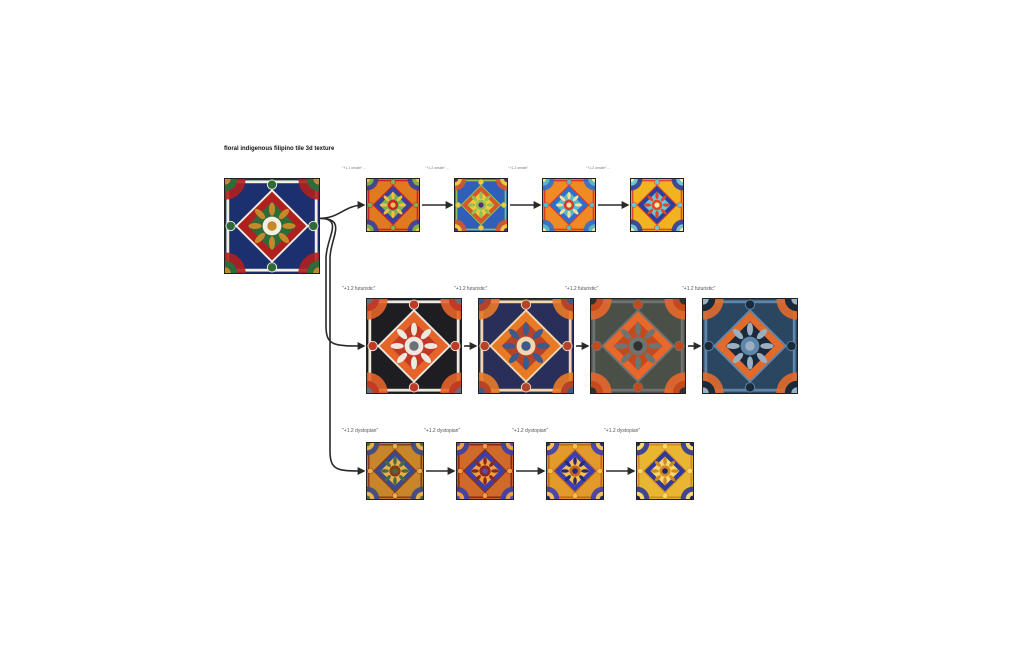 This screenshot has width=1020, height=660. I want to click on row-2-prompt-label-1: "+1.2 futuristic", so click(359, 289).